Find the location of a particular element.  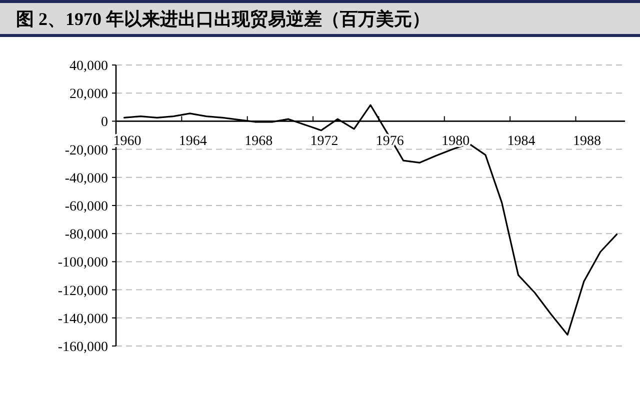

y-tick-label: 40,000 is located at coordinates (89, 66).